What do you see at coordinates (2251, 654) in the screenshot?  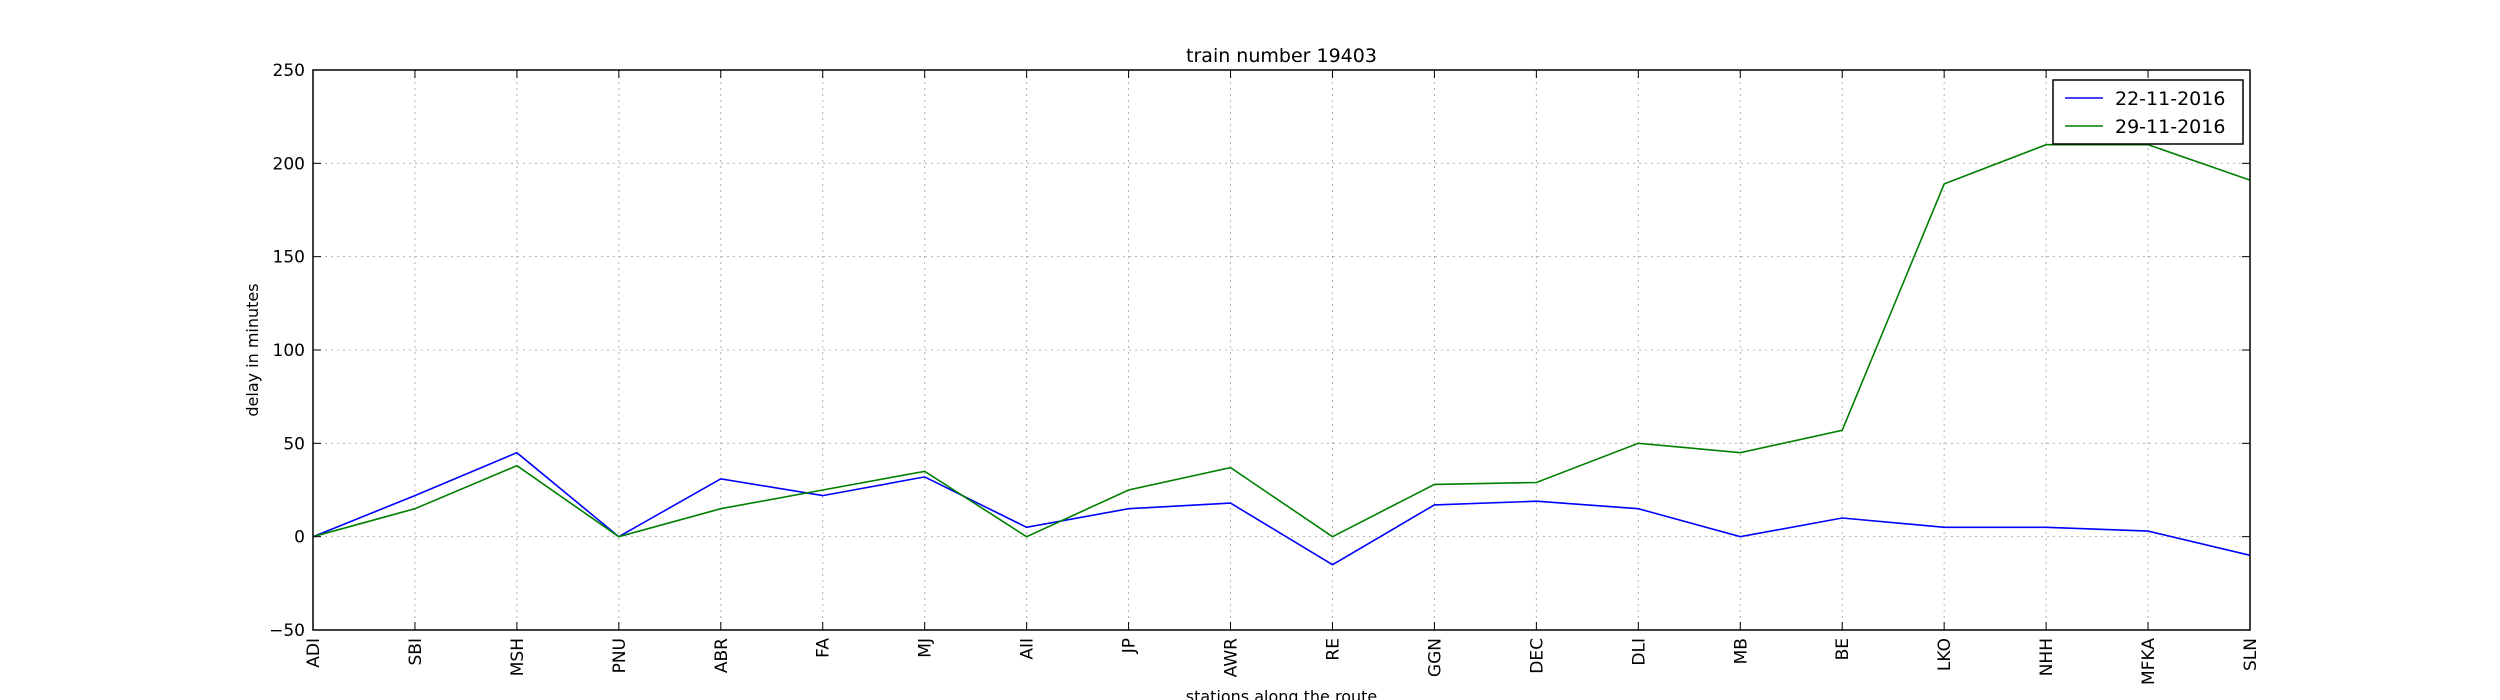 I see `x-tick-label-sln: SLN` at bounding box center [2251, 654].